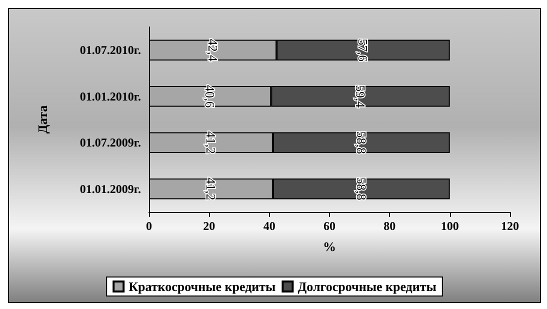  What do you see at coordinates (269, 226) in the screenshot?
I see `x-tick-label: 40` at bounding box center [269, 226].